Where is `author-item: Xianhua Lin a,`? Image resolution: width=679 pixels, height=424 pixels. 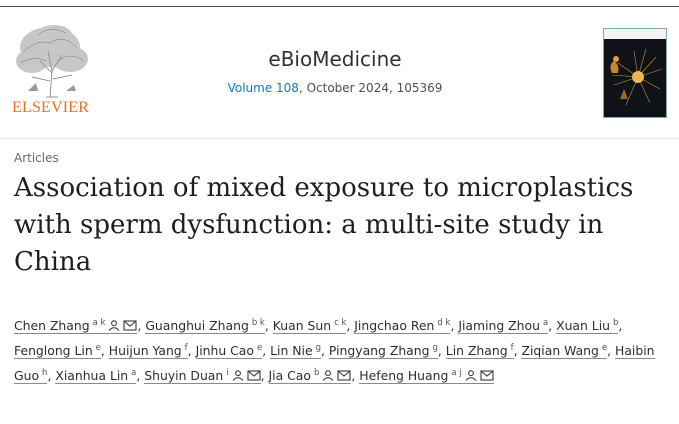 author-item: Xianhua Lin a, is located at coordinates (99, 376).